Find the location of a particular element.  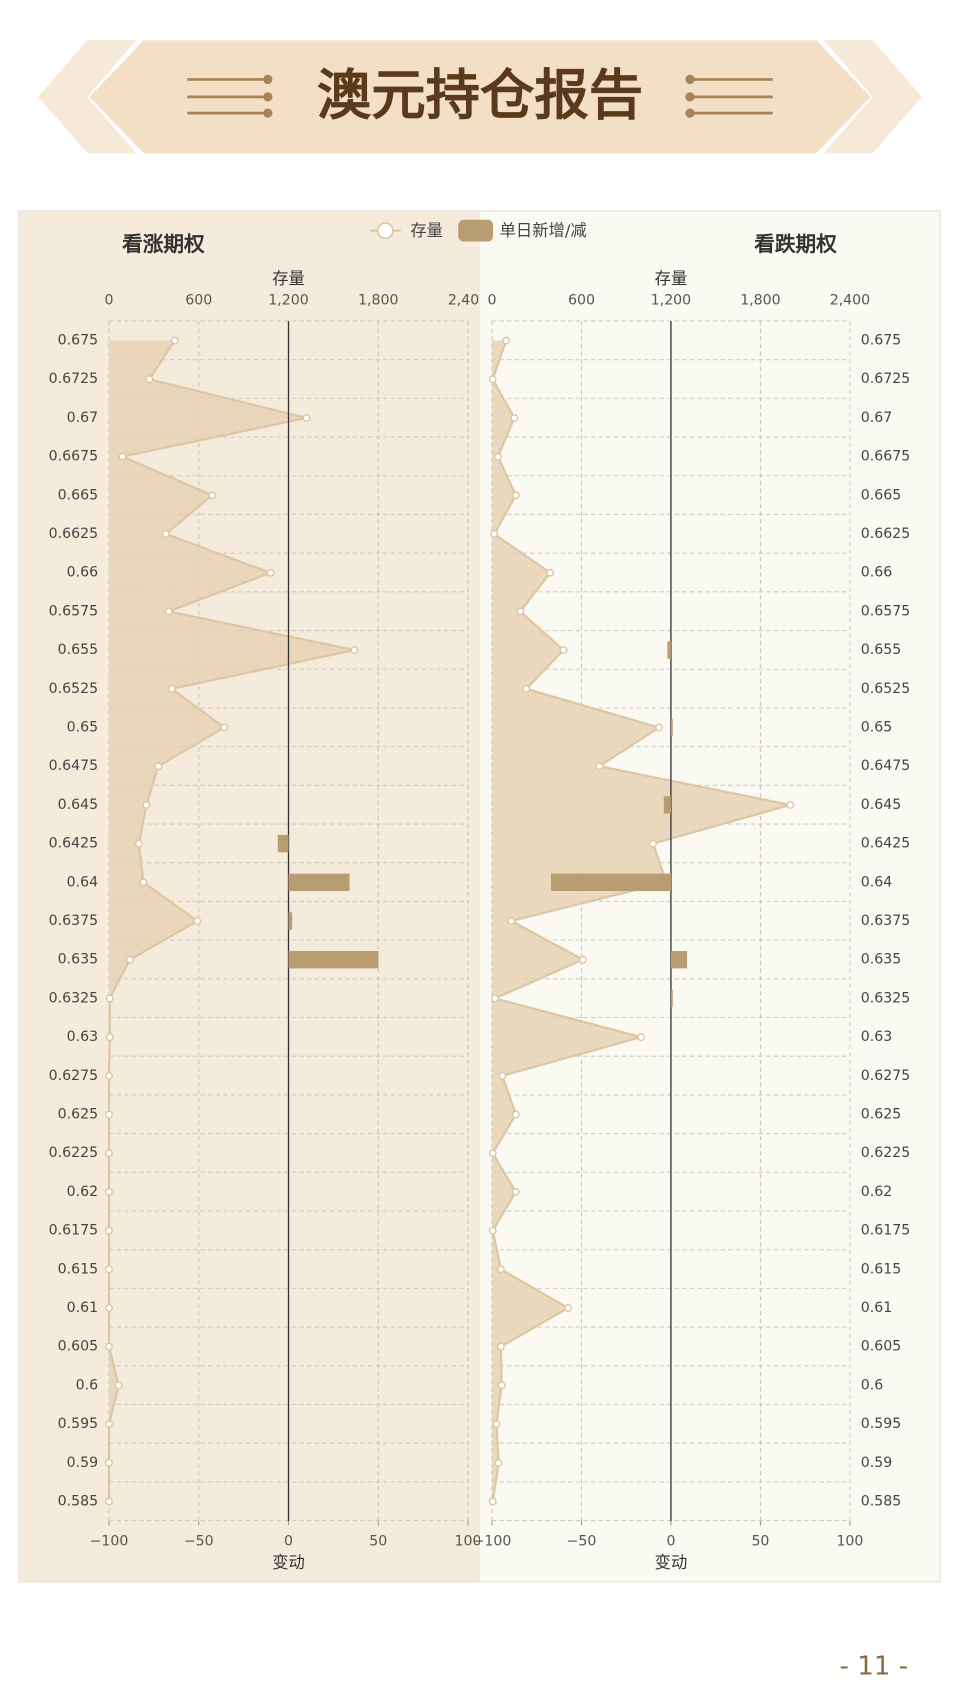

x-tick-label: 0 is located at coordinates (108, 300).